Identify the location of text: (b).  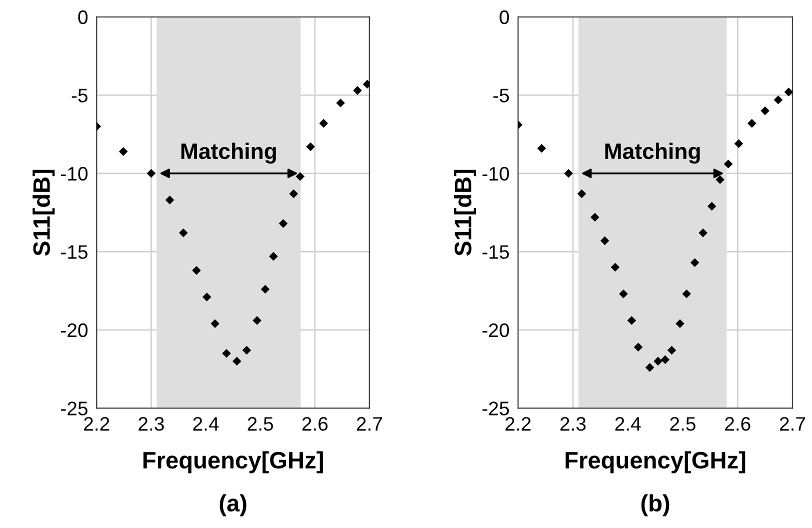
(655, 505).